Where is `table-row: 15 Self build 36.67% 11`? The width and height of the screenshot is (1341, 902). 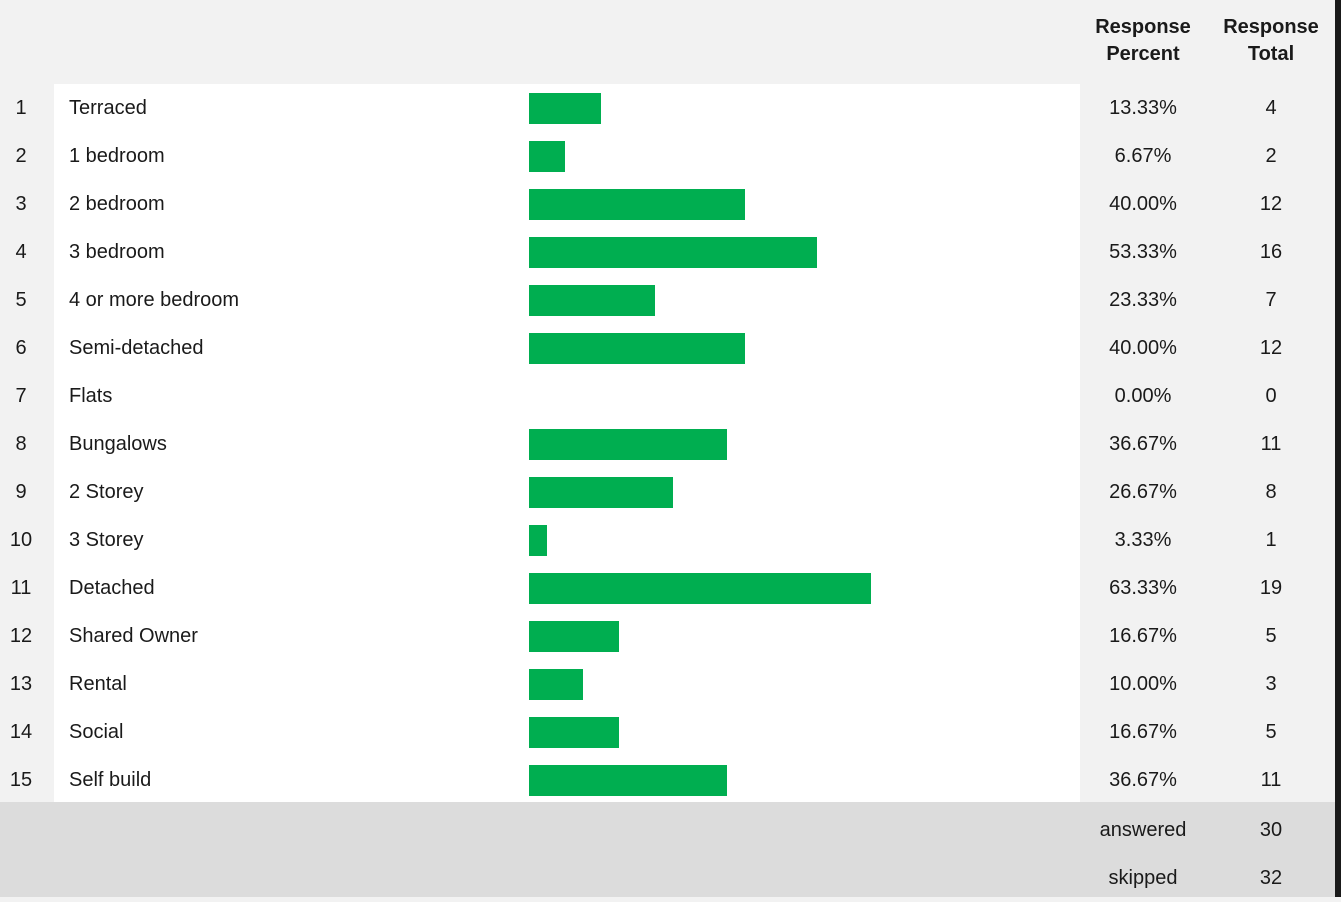 table-row: 15 Self build 36.67% 11 is located at coordinates (667, 780).